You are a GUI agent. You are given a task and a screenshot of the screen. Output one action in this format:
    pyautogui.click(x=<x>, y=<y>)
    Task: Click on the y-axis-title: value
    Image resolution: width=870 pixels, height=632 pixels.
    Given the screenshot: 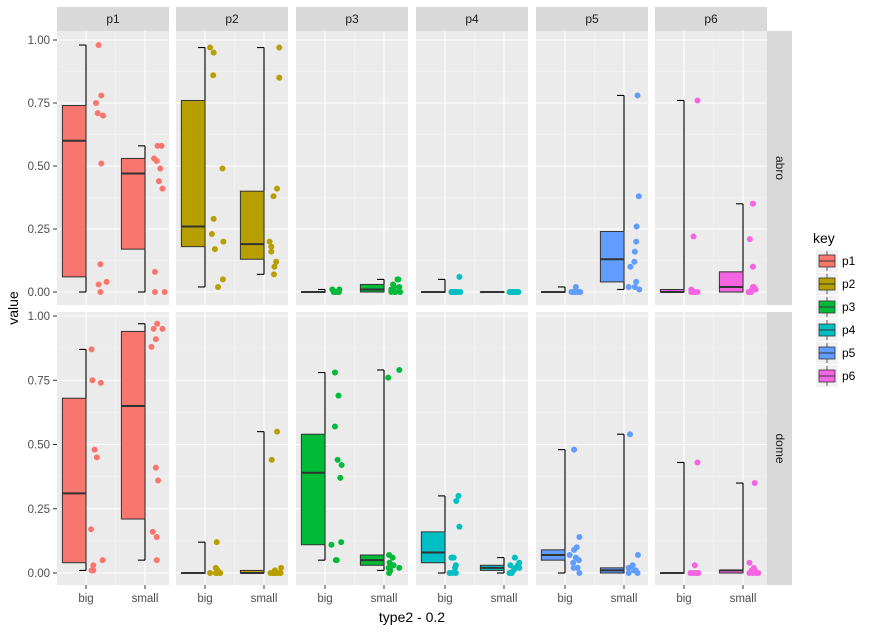 What is the action you would take?
    pyautogui.click(x=13, y=308)
    